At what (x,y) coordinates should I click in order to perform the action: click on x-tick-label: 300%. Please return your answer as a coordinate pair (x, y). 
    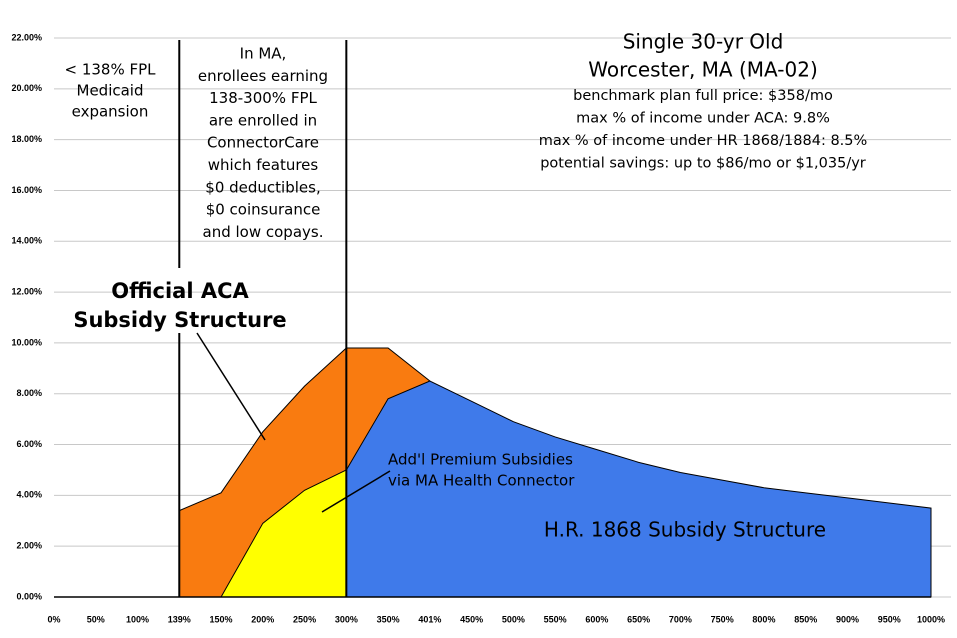
    Looking at the image, I should click on (346, 619).